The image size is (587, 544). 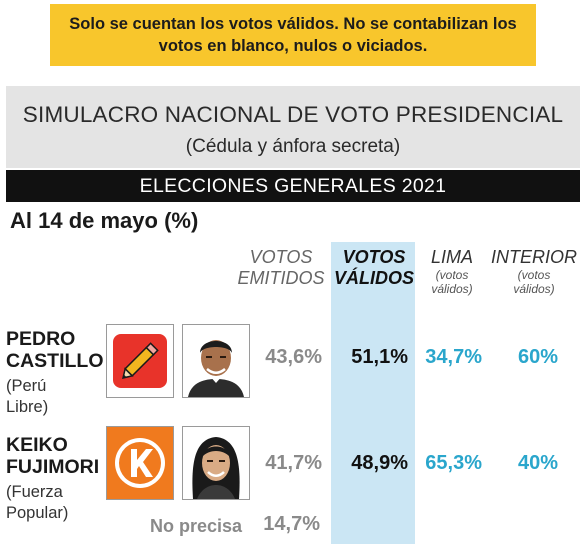 I want to click on validos-column-highlight, so click(x=373, y=393).